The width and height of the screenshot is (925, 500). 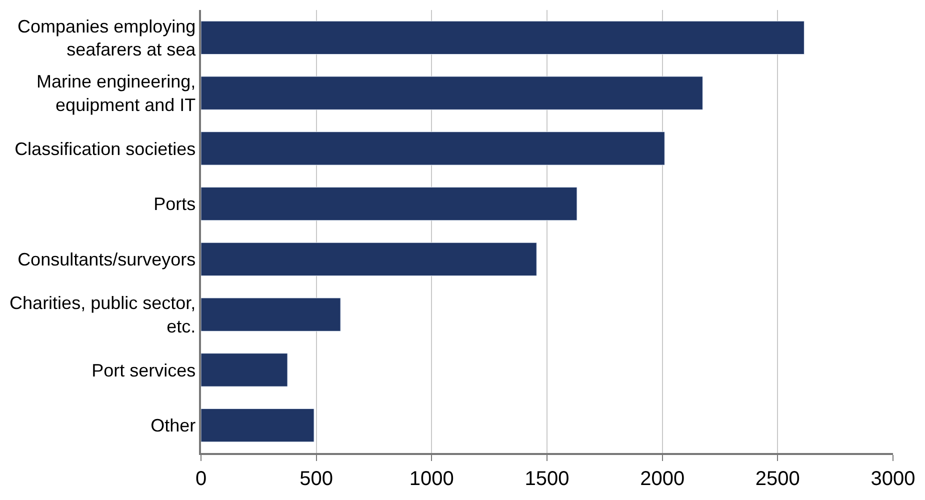 What do you see at coordinates (317, 479) in the screenshot?
I see `x-tick-label: 500` at bounding box center [317, 479].